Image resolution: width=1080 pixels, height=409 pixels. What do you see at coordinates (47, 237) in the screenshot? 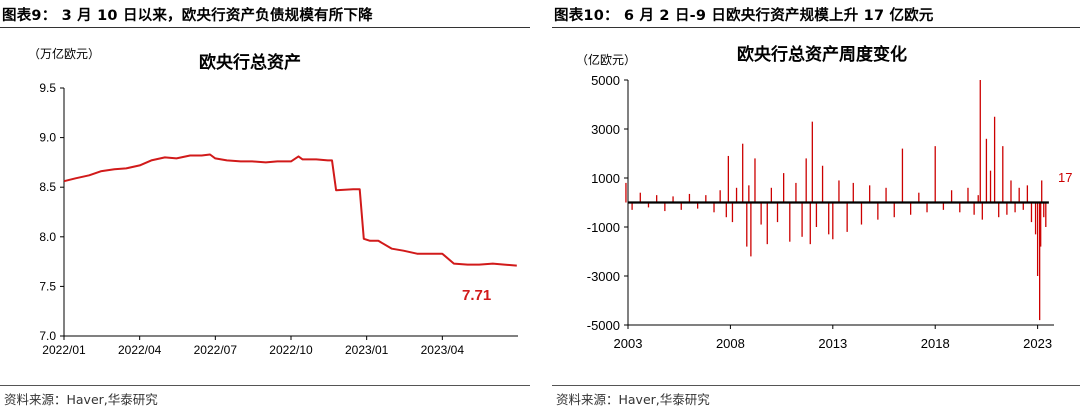
I see `left-y-tick-label: 8.0` at bounding box center [47, 237].